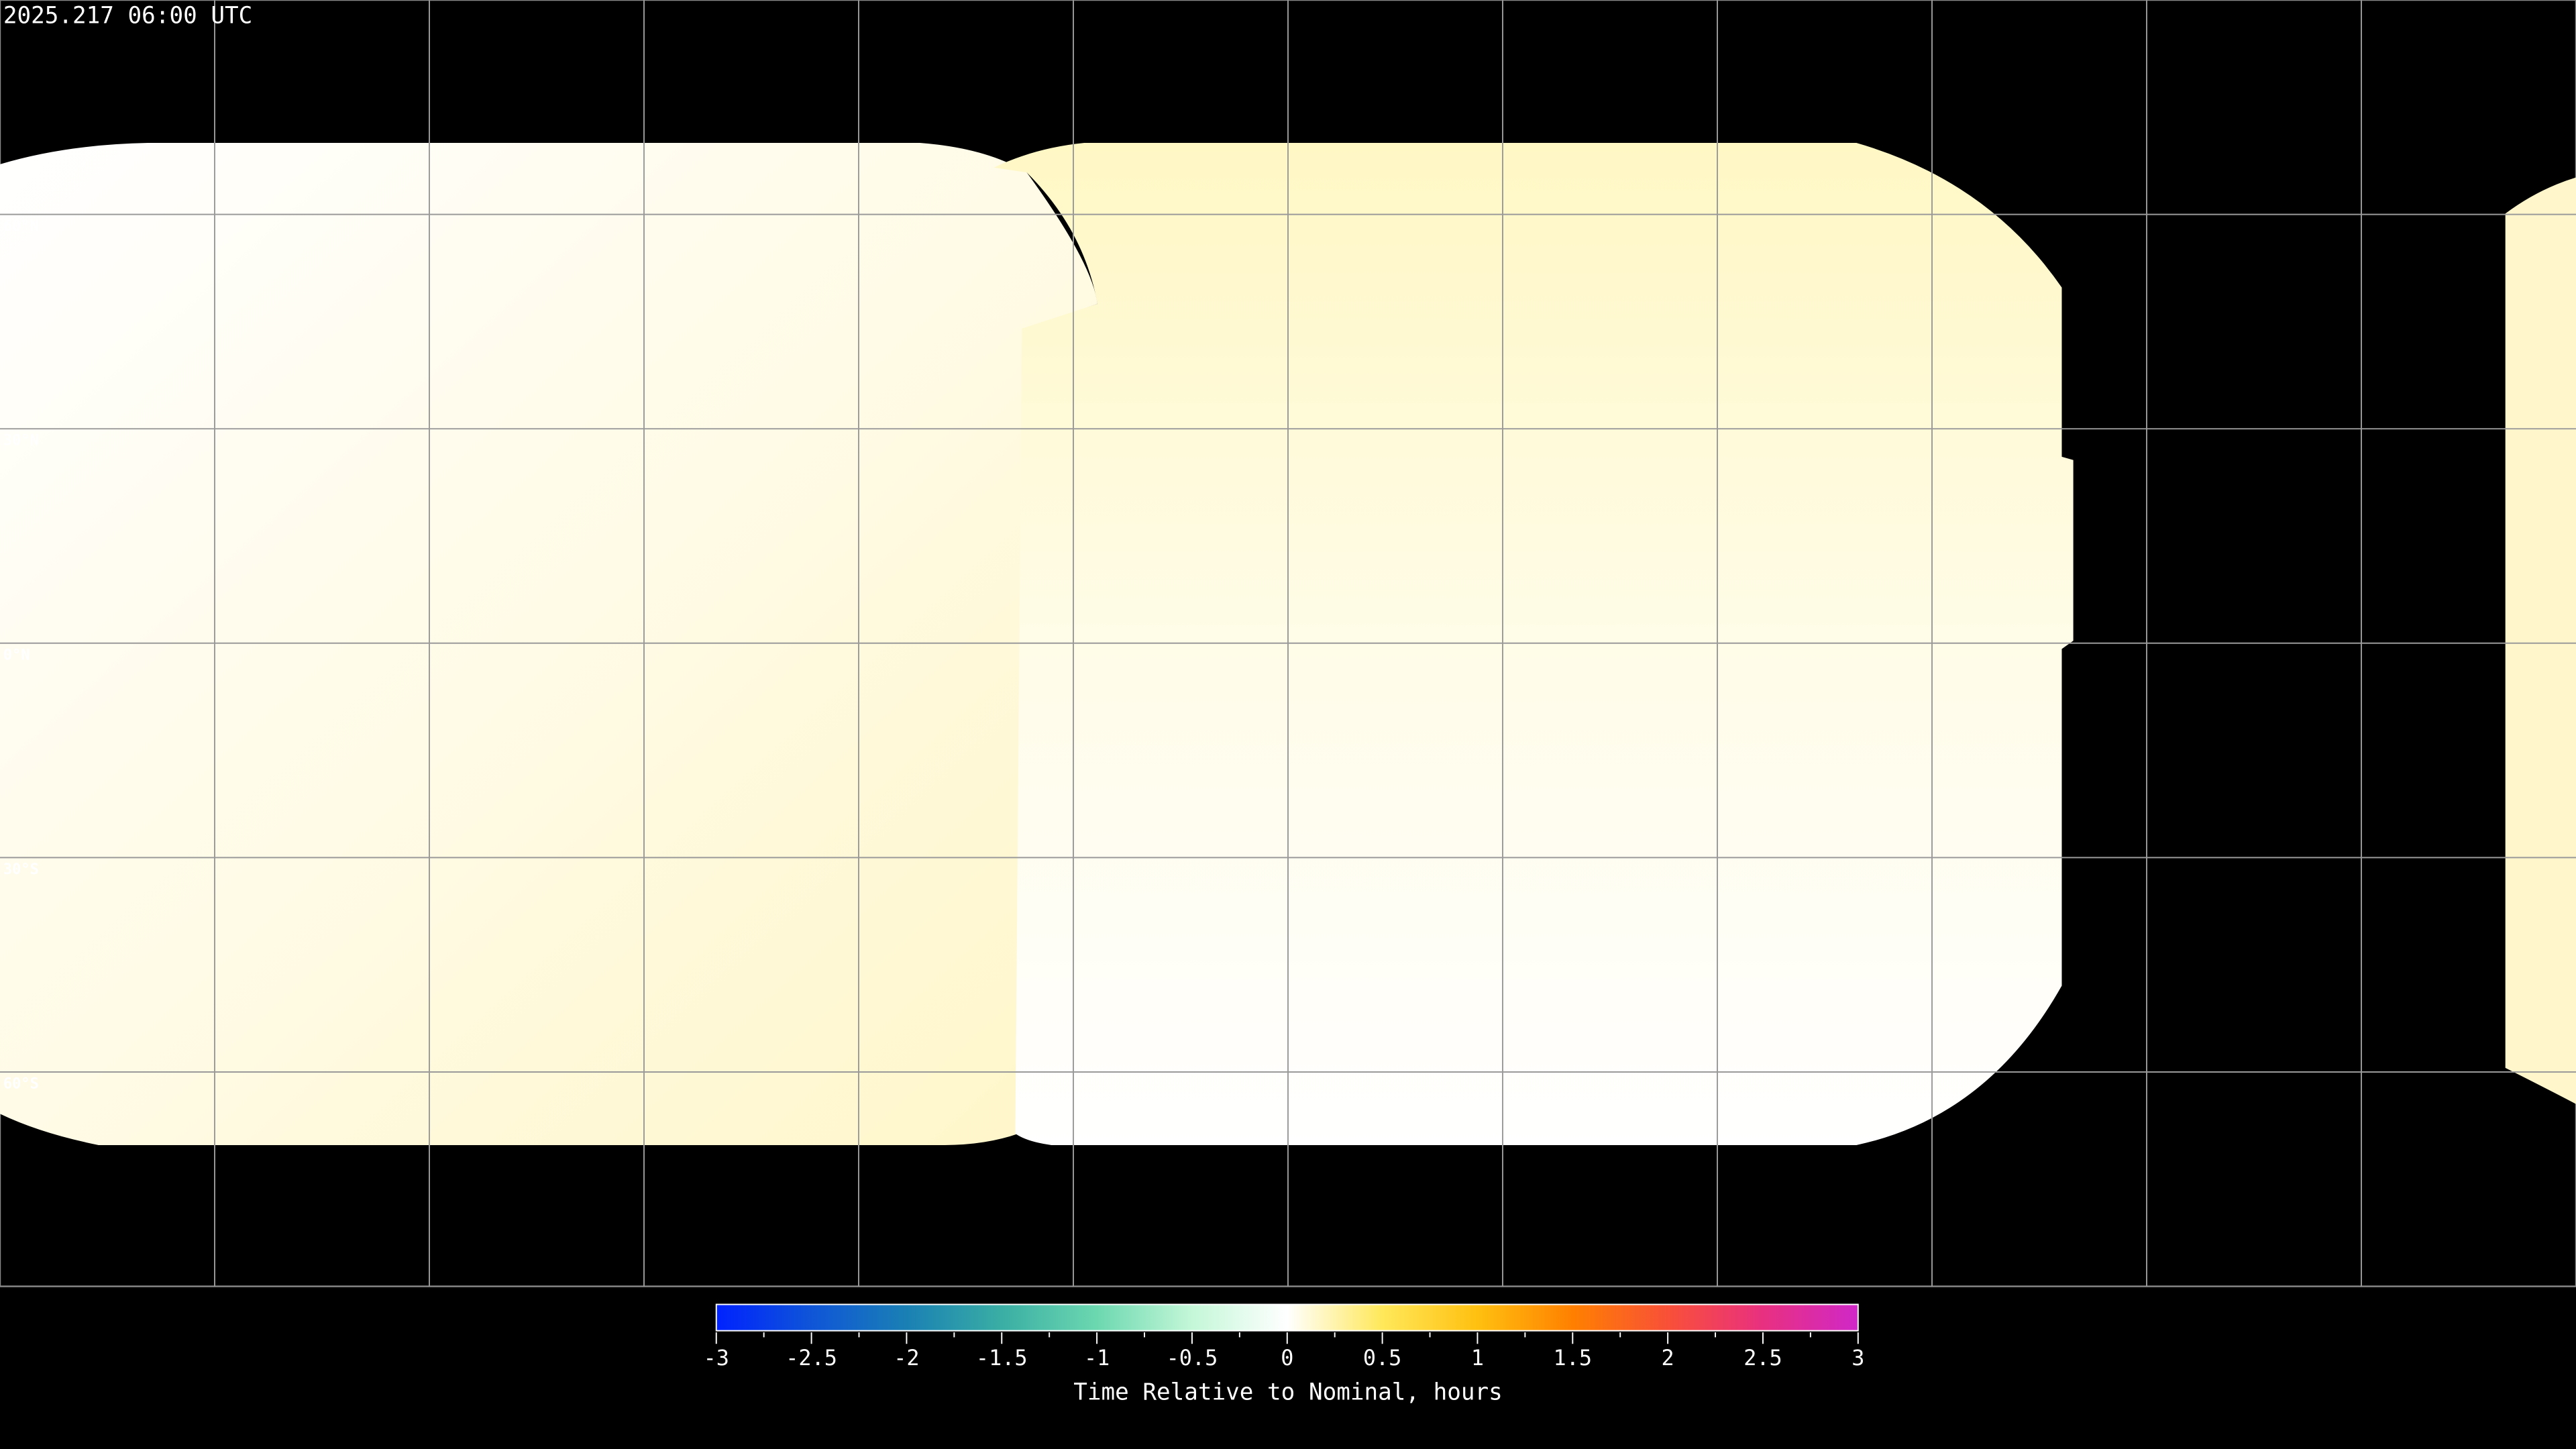 This screenshot has height=1449, width=2576. I want to click on colorbar-tick-label: -2, so click(906, 1358).